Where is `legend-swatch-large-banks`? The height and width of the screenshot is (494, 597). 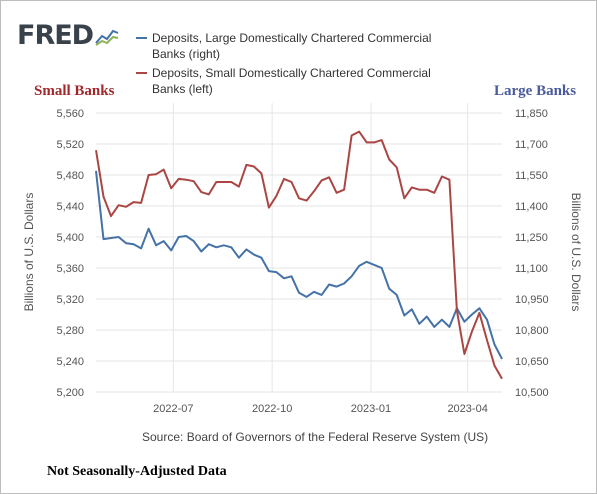 legend-swatch-large-banks is located at coordinates (141, 38).